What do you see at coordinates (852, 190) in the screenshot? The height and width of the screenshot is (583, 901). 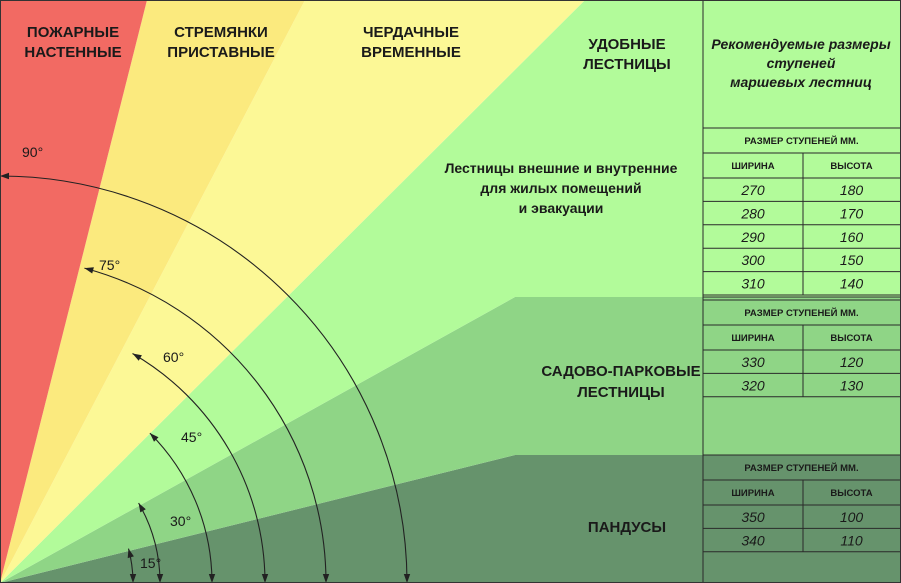 I see `comfortable-height-value: 180` at bounding box center [852, 190].